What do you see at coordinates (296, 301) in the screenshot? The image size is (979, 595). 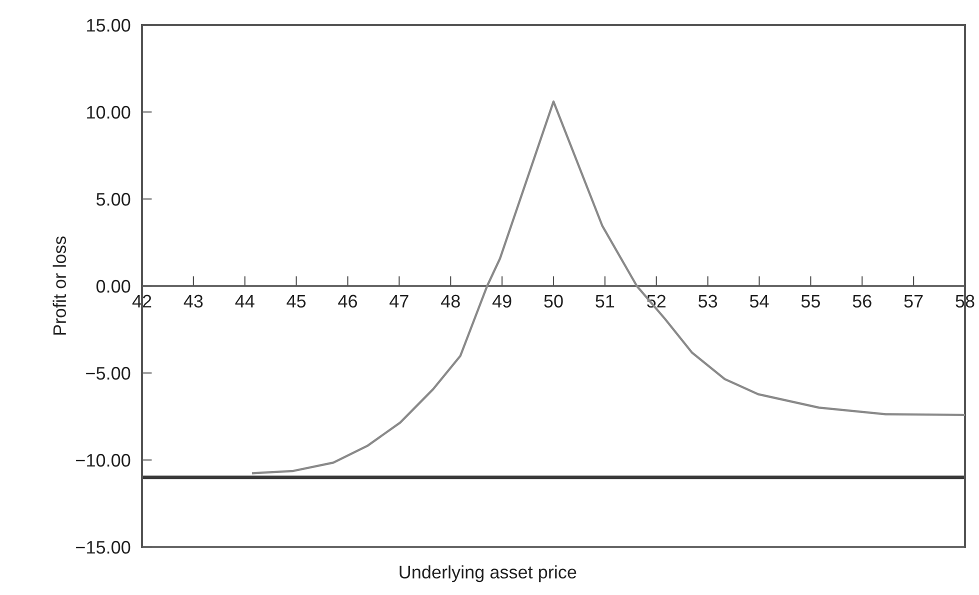 I see `x-tick-label: 45` at bounding box center [296, 301].